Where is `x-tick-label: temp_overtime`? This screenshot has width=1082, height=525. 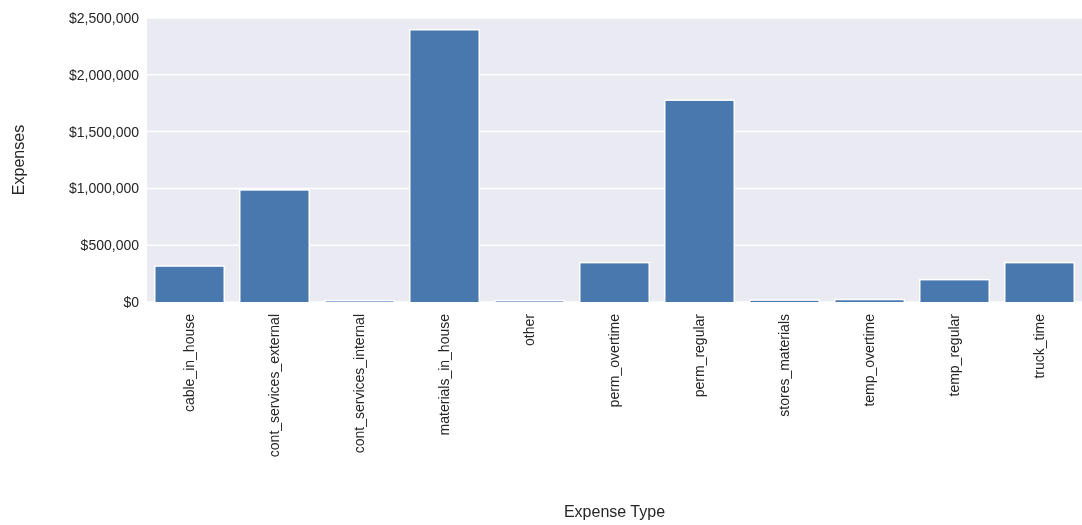
x-tick-label: temp_overtime is located at coordinates (869, 360).